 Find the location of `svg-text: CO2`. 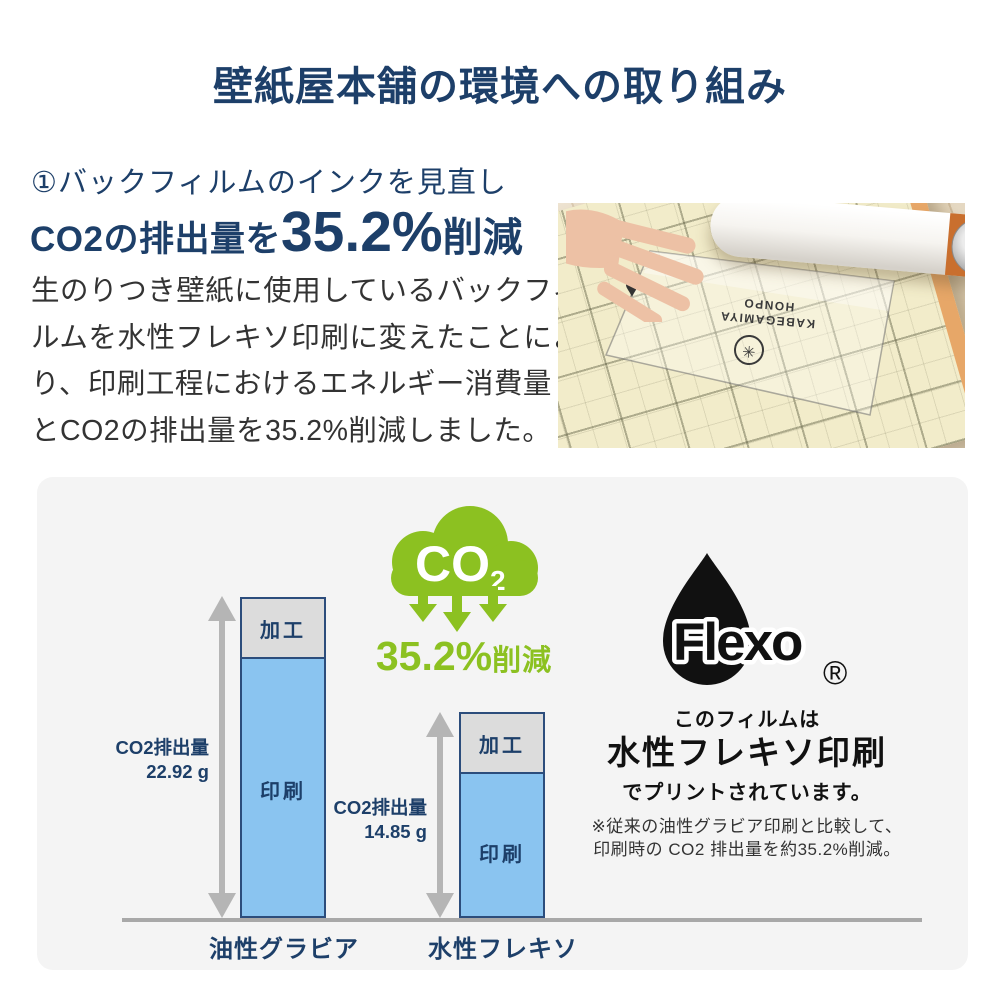

svg-text: CO2 is located at coordinates (460, 566).